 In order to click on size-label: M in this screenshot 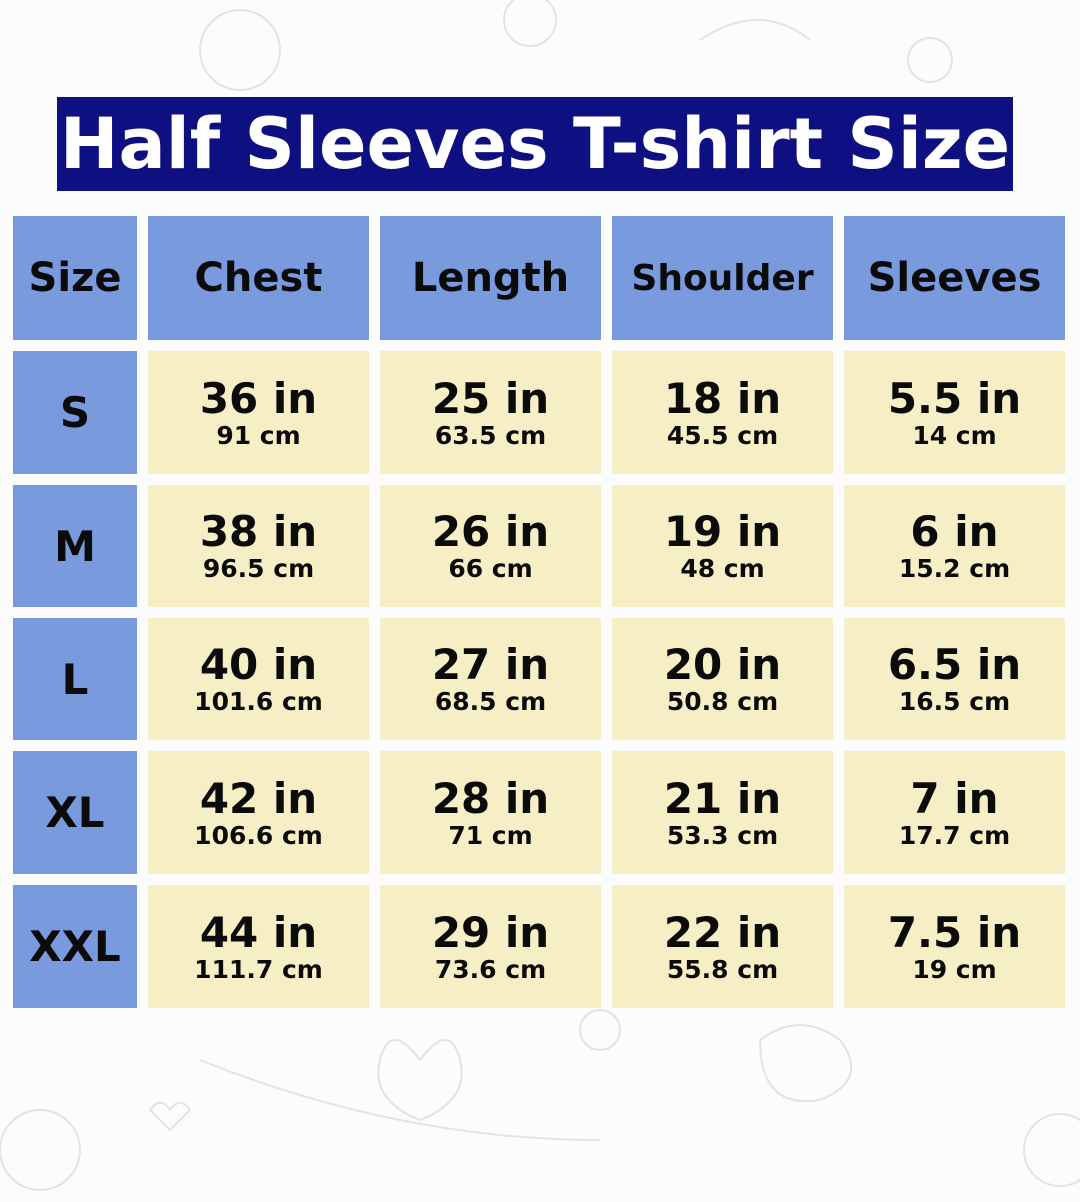, I will do `click(75, 546)`.